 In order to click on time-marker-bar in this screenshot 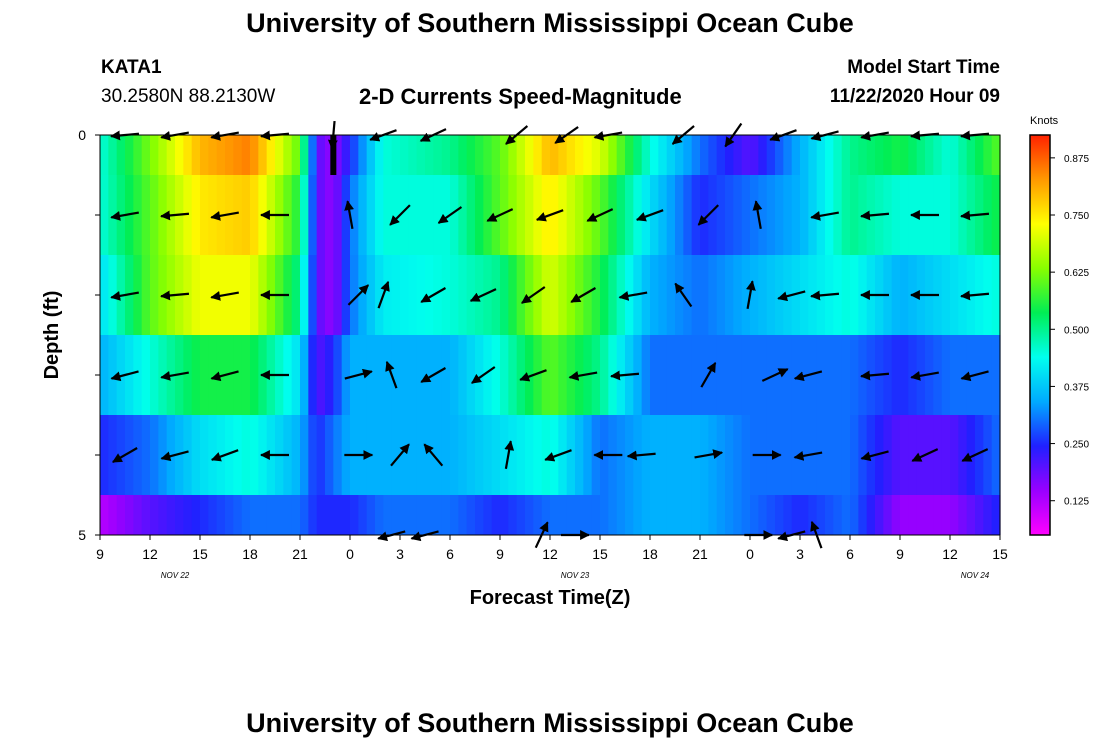, I will do `click(333, 155)`.